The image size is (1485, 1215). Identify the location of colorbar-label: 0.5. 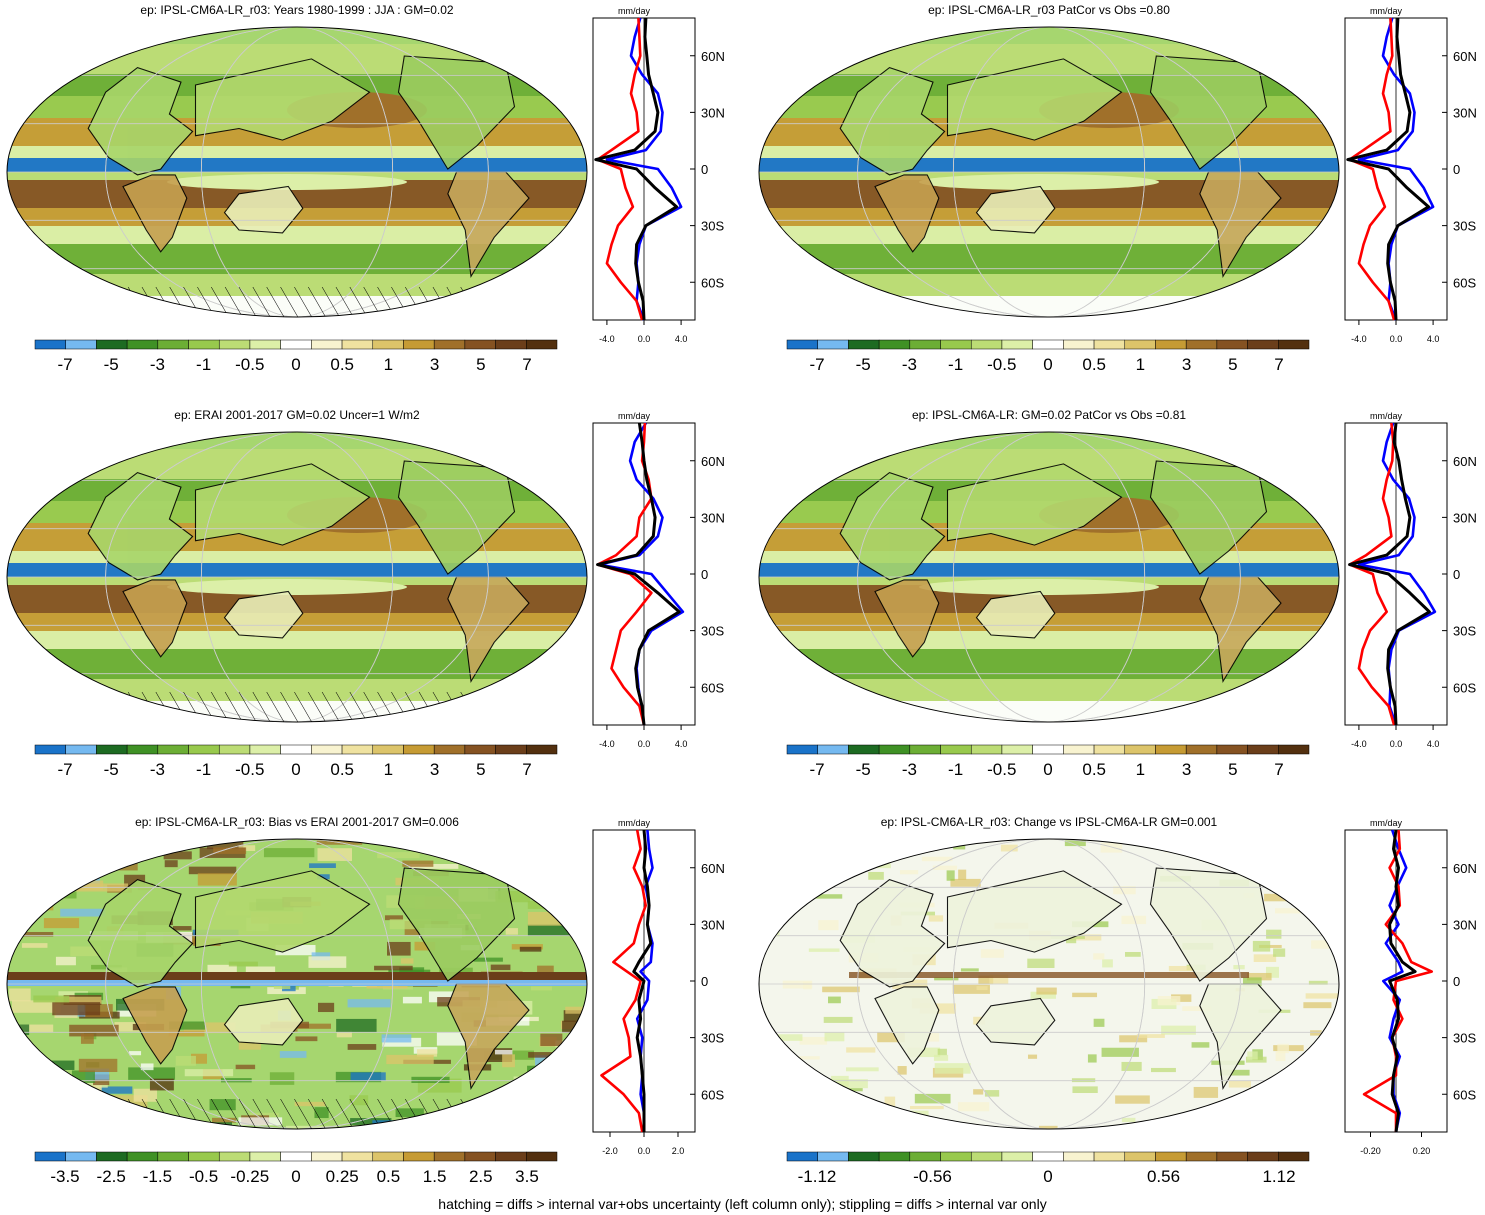
(1094, 364).